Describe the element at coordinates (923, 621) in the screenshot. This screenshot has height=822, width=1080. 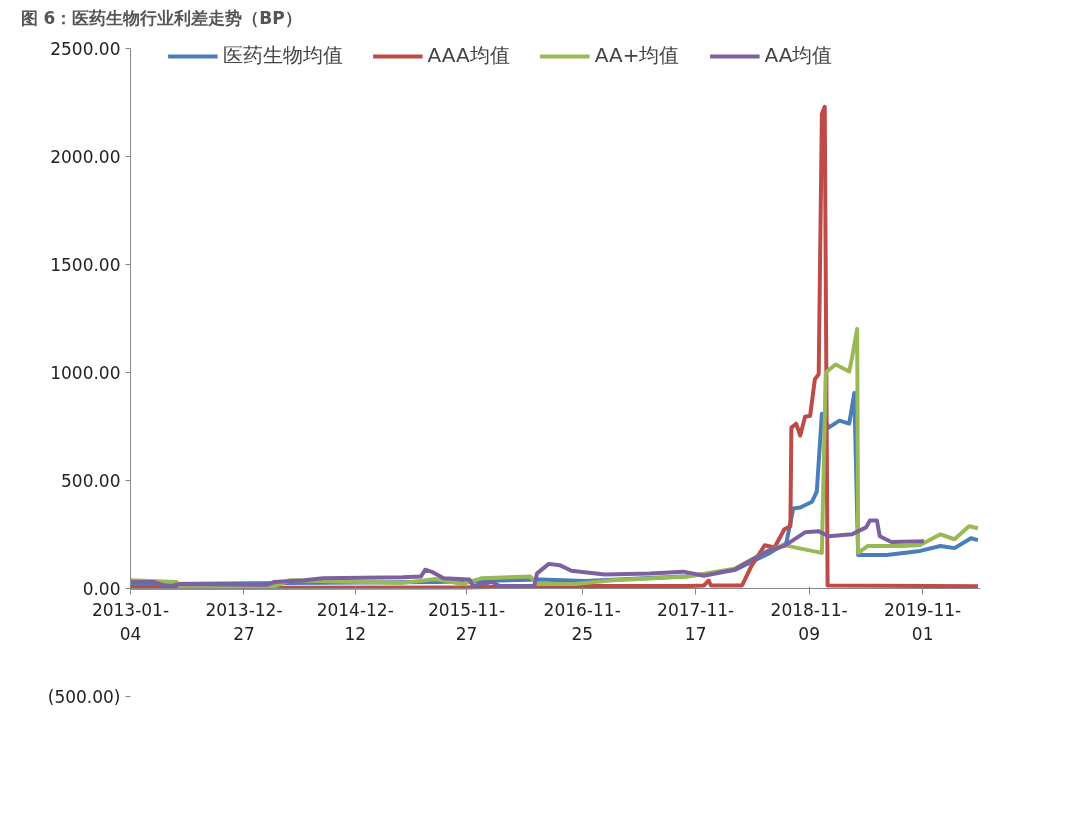
I see `x-tick-label: 2019-11-01` at that location.